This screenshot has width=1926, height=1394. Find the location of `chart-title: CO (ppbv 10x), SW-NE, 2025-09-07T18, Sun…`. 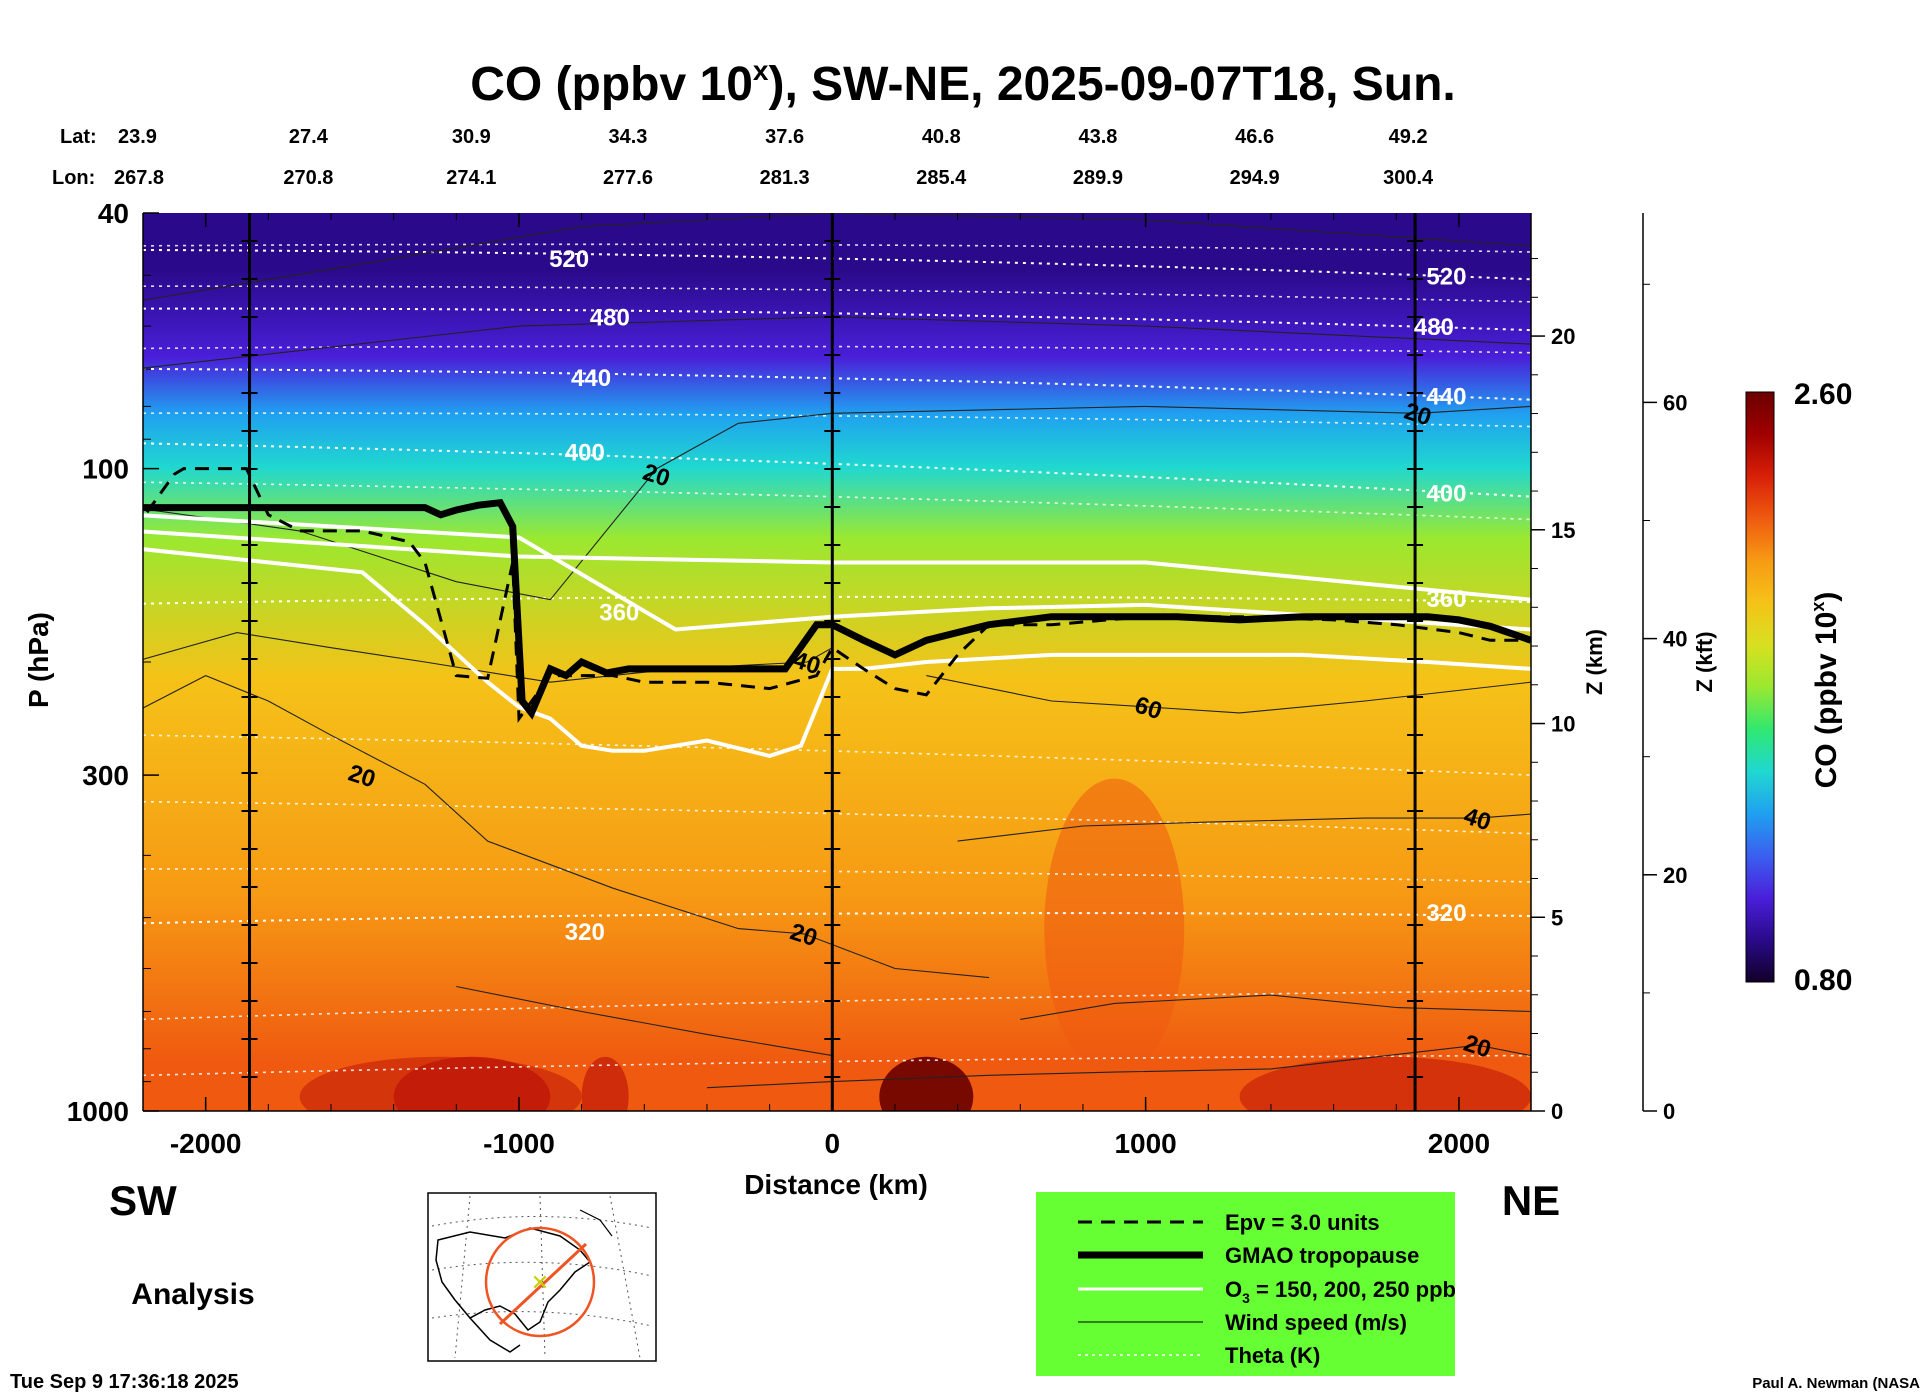

chart-title: CO (ppbv 10x), SW-NE, 2025-09-07T18, Sun… is located at coordinates (963, 83).